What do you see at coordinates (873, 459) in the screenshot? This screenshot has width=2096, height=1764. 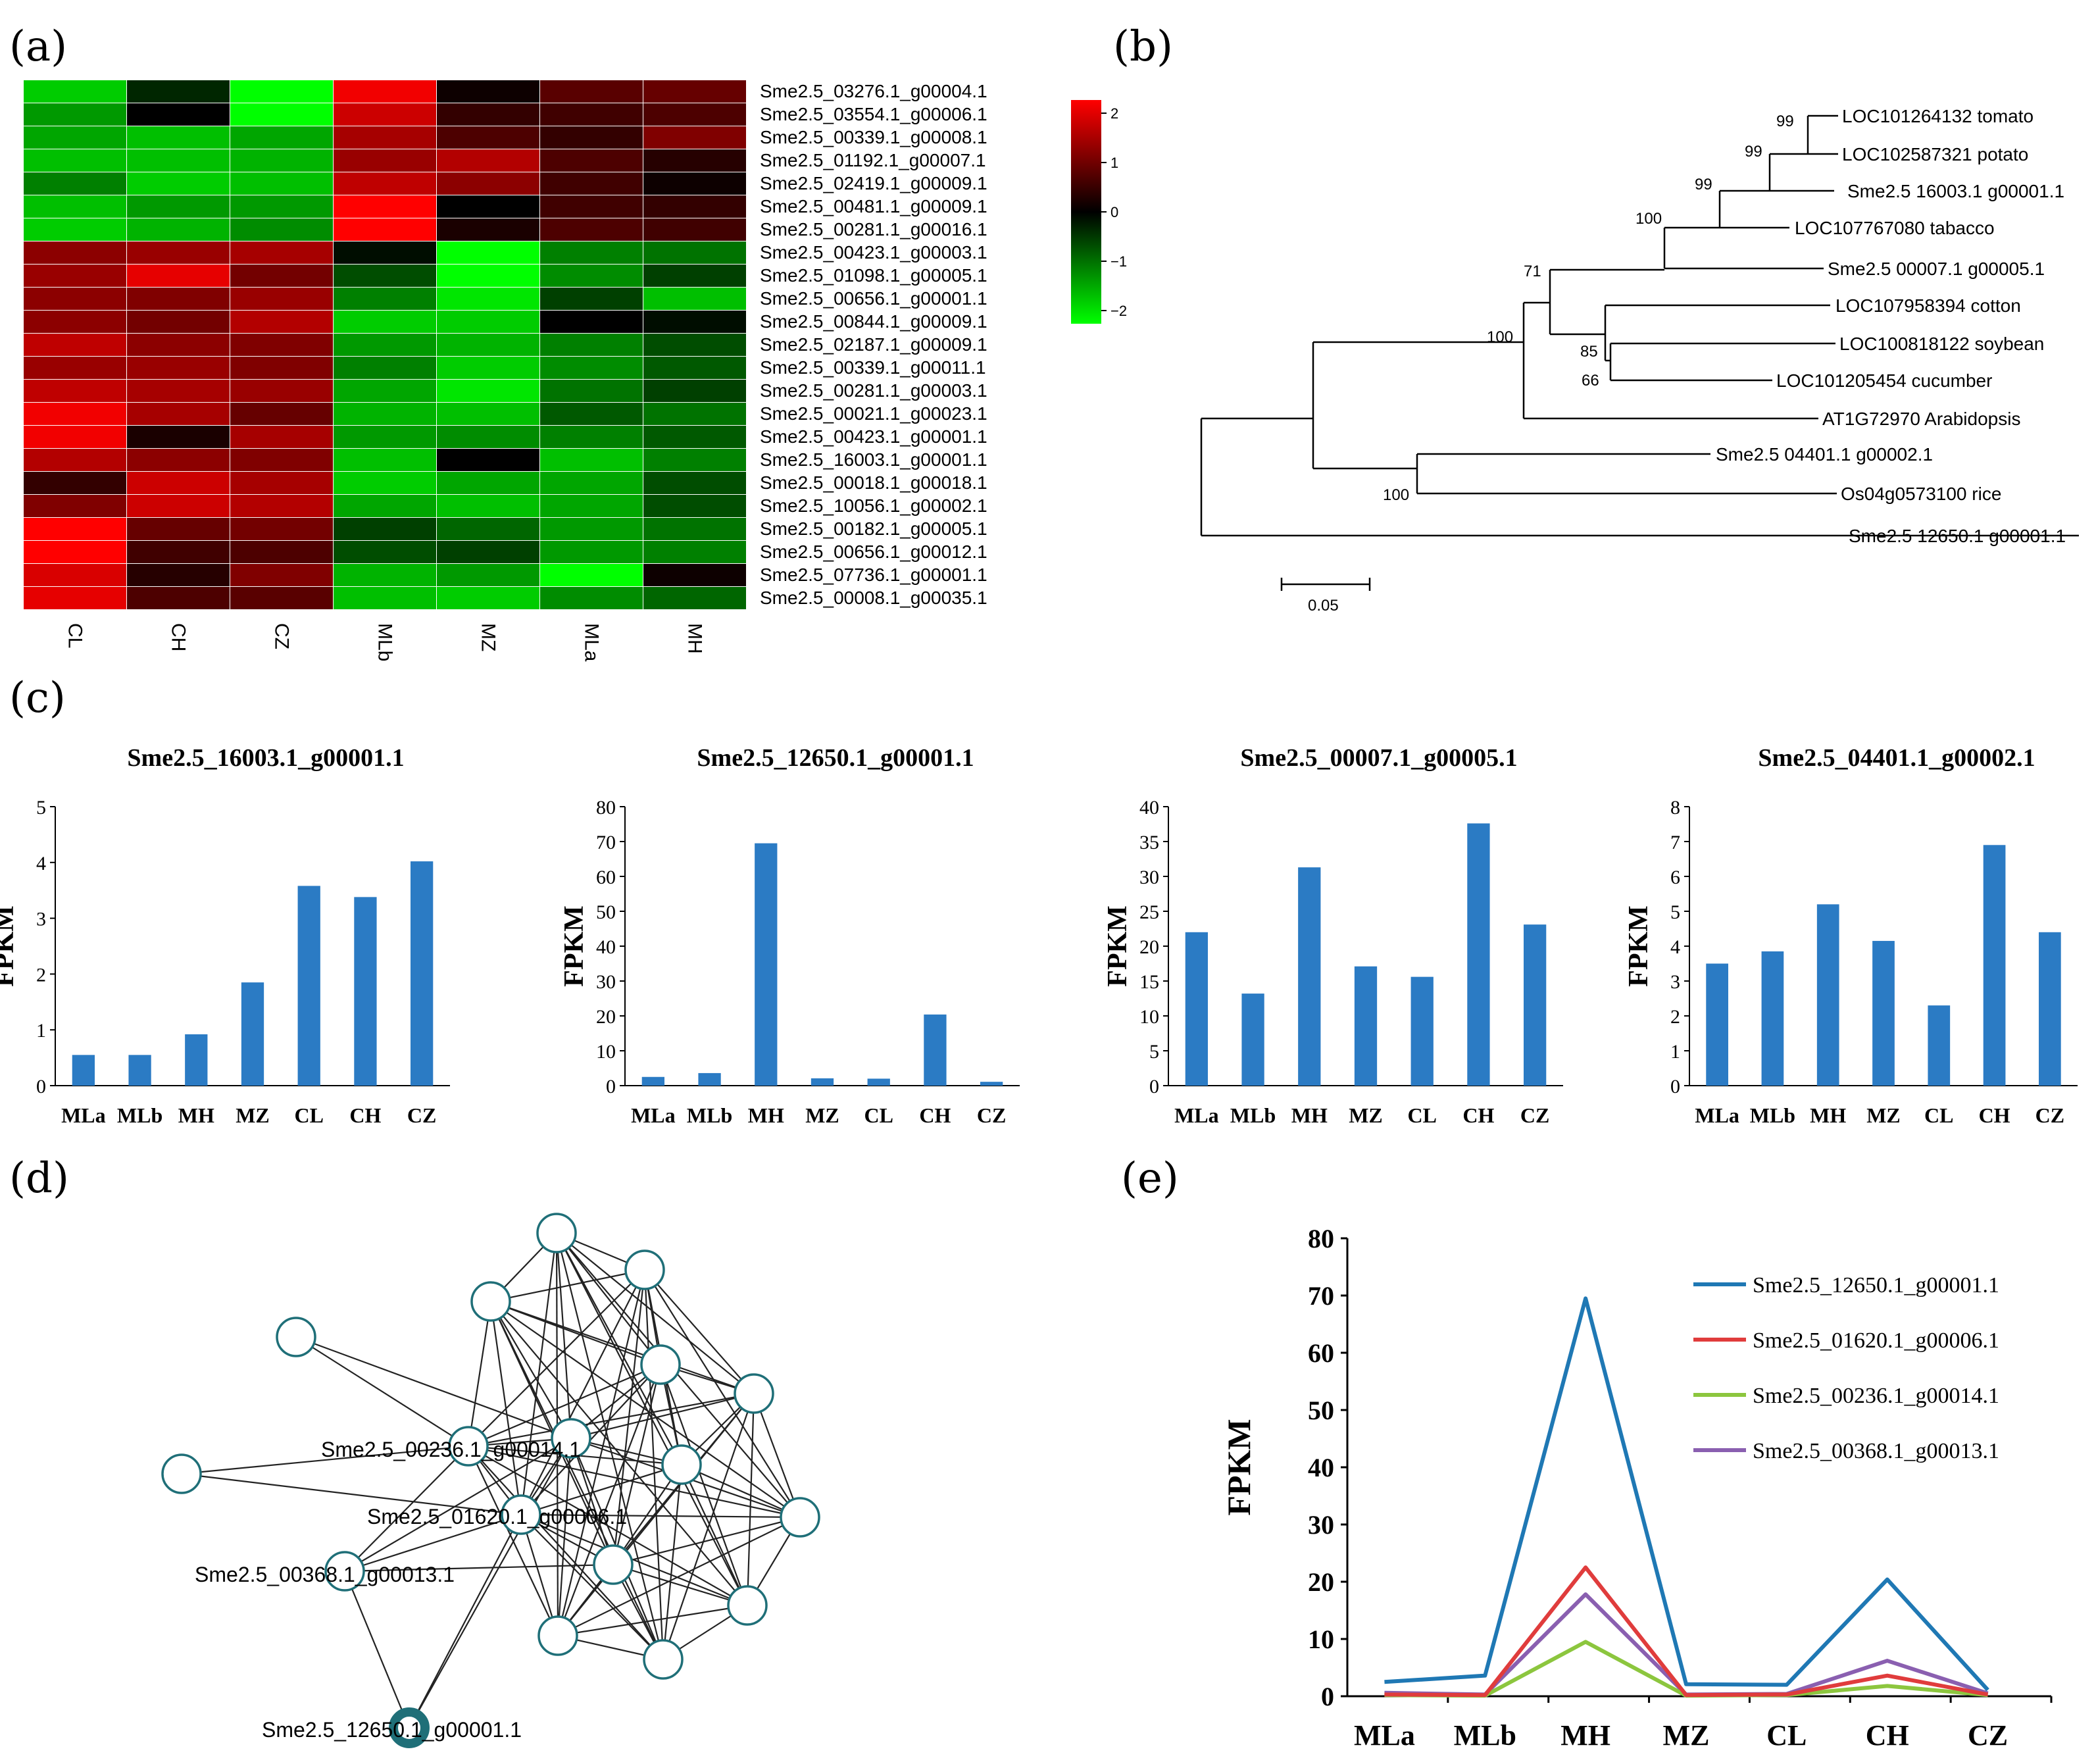 I see `heatmap-gene-label: Sme2.5_16003.1_g00001.1` at bounding box center [873, 459].